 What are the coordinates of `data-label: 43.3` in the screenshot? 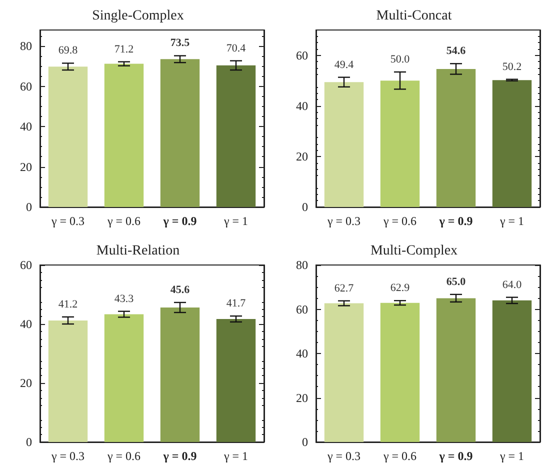 It's located at (124, 298).